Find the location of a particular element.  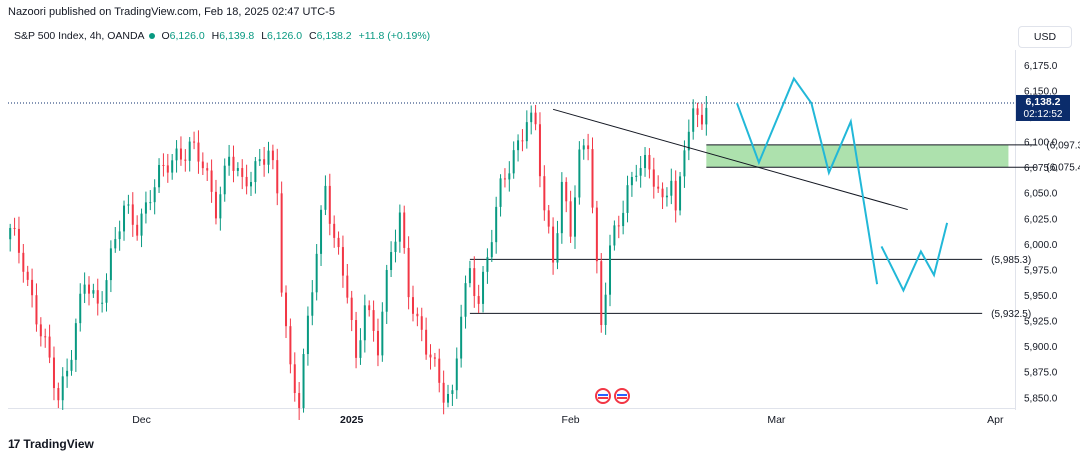

price-badge-box is located at coordinates (1043, 107).